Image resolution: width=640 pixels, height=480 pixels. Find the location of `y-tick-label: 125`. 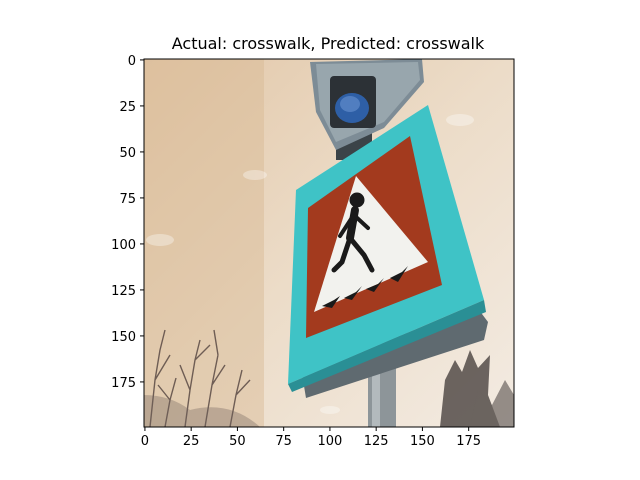

y-tick-label: 125 is located at coordinates (123, 291).